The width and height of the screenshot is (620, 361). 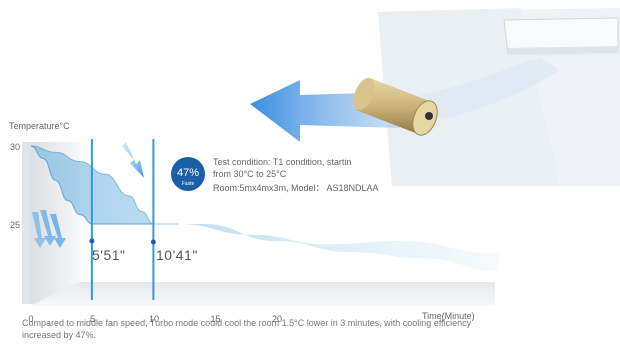 What do you see at coordinates (277, 319) in the screenshot?
I see `x-tick-label: 20` at bounding box center [277, 319].